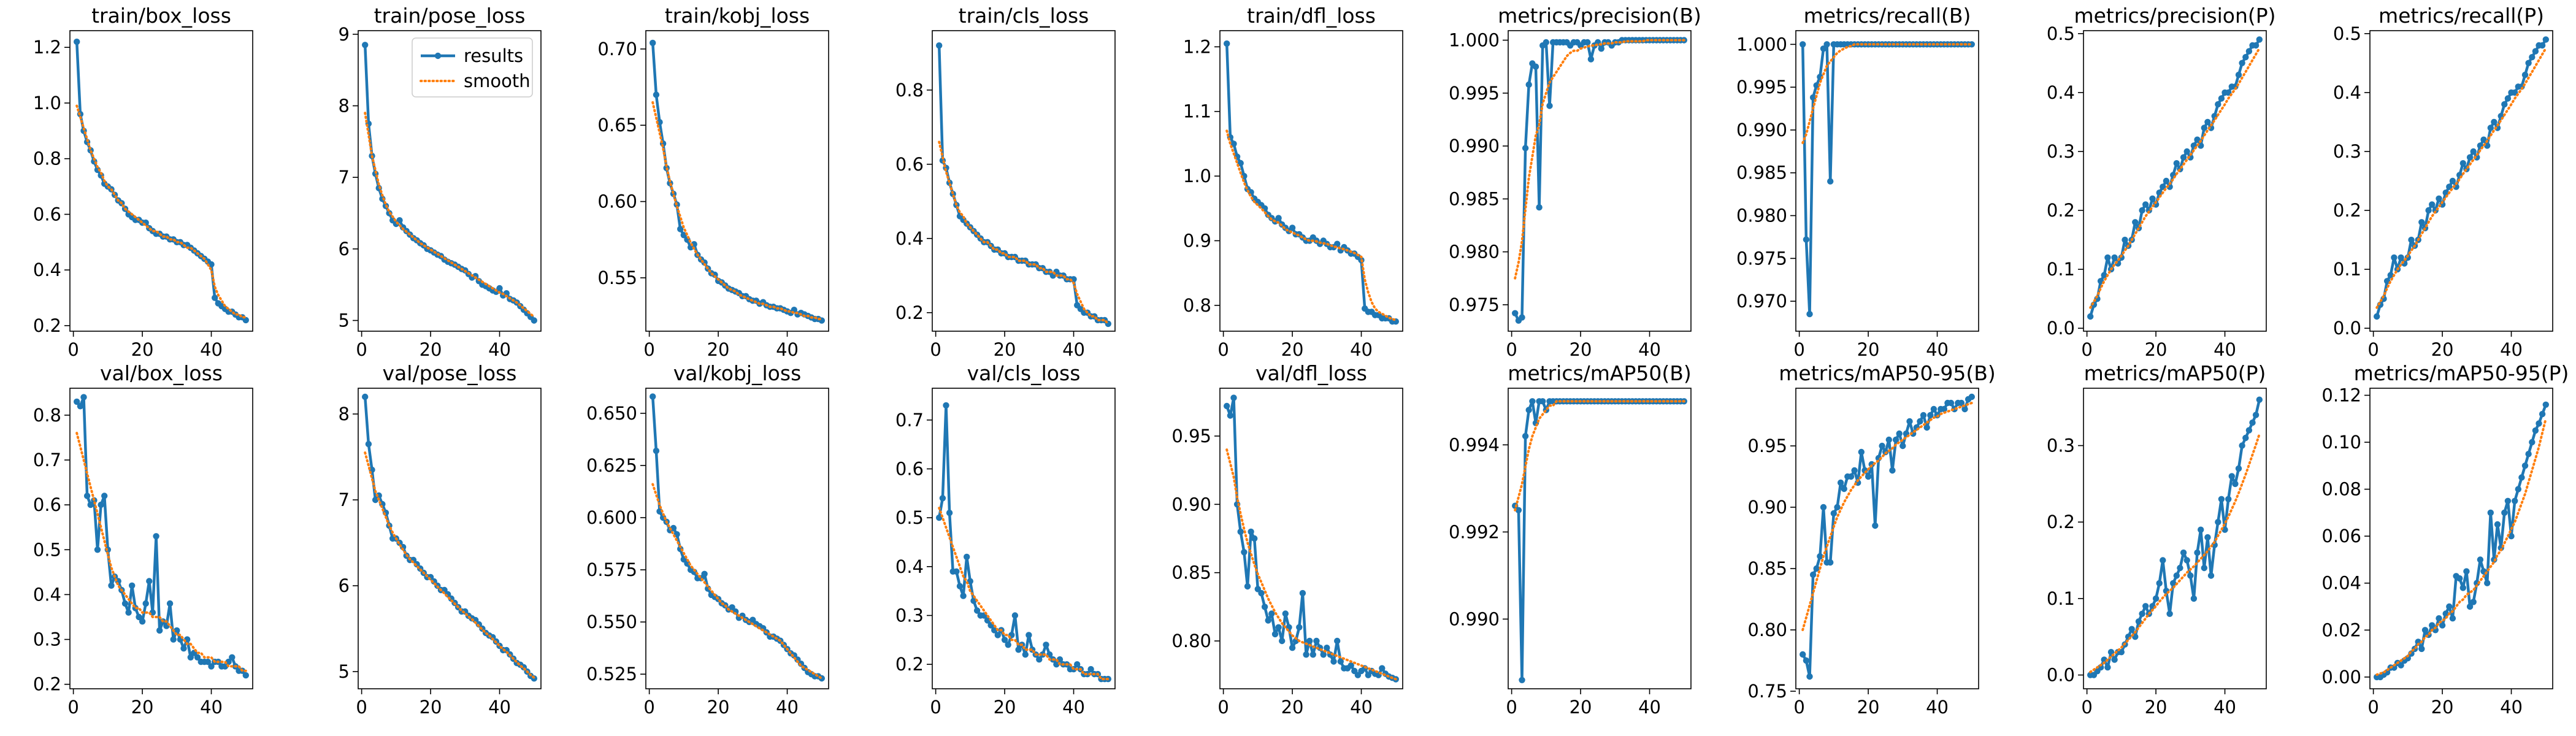 This screenshot has width=2576, height=736. What do you see at coordinates (611, 621) in the screenshot?
I see `y-tick-label: 0.550` at bounding box center [611, 621].